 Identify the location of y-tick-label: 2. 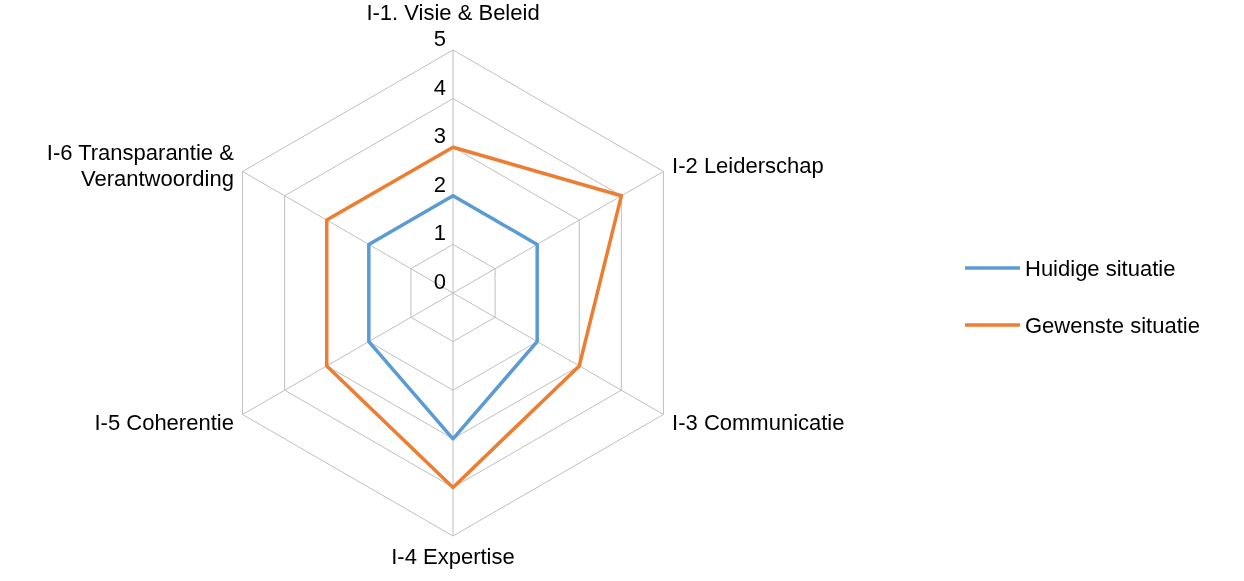
(439, 184).